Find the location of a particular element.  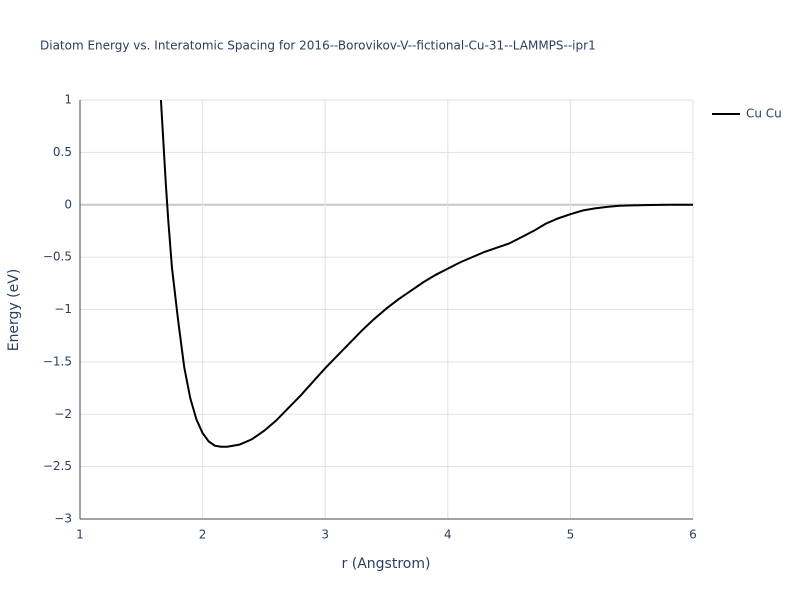

x-tick-label: 2 is located at coordinates (203, 535).